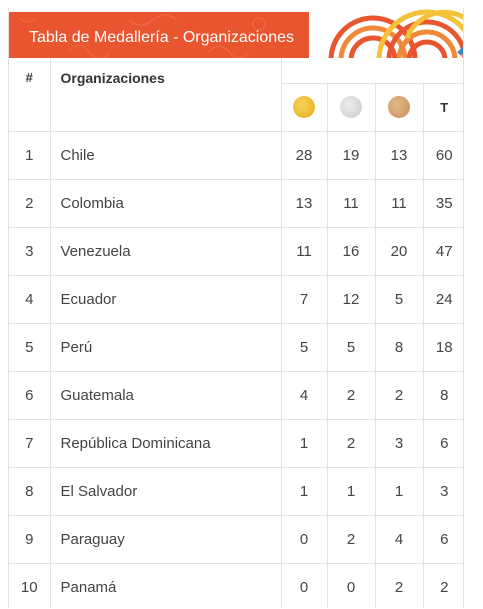 The height and width of the screenshot is (609, 483). I want to click on organization-cell: Chile, so click(166, 155).